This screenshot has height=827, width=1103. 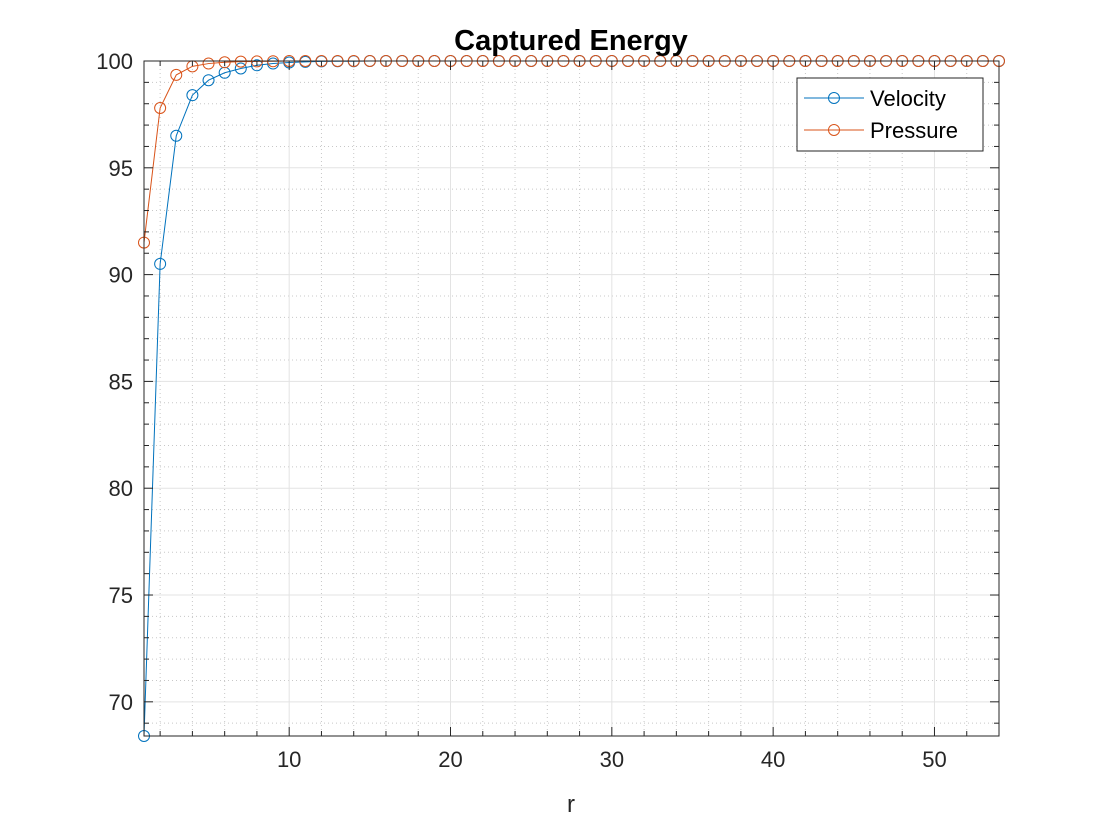 I want to click on legend-velocity-label: Velocity, so click(x=908, y=98).